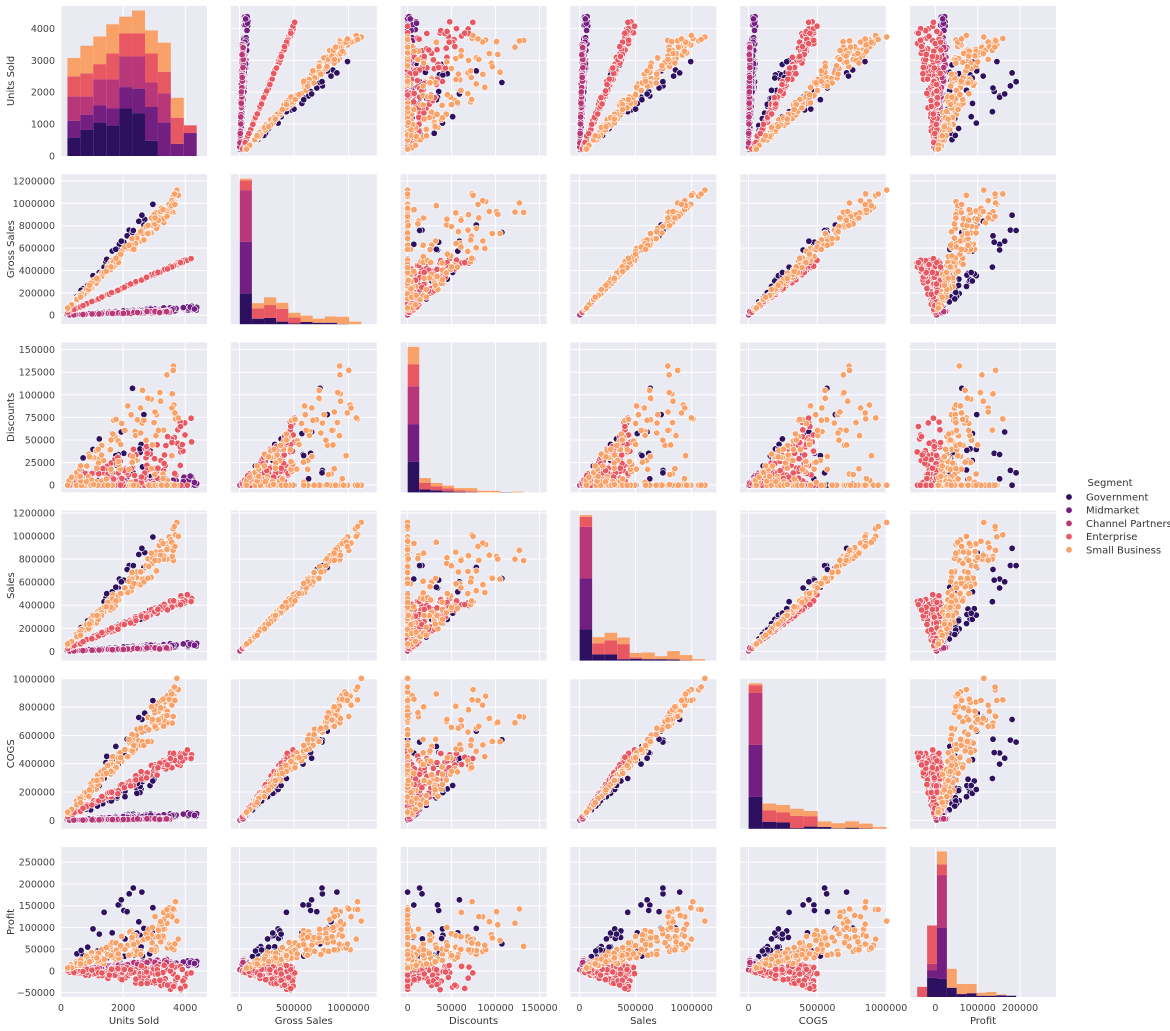  I want to click on panel-gross-sales-vs-discounts, so click(473, 249).